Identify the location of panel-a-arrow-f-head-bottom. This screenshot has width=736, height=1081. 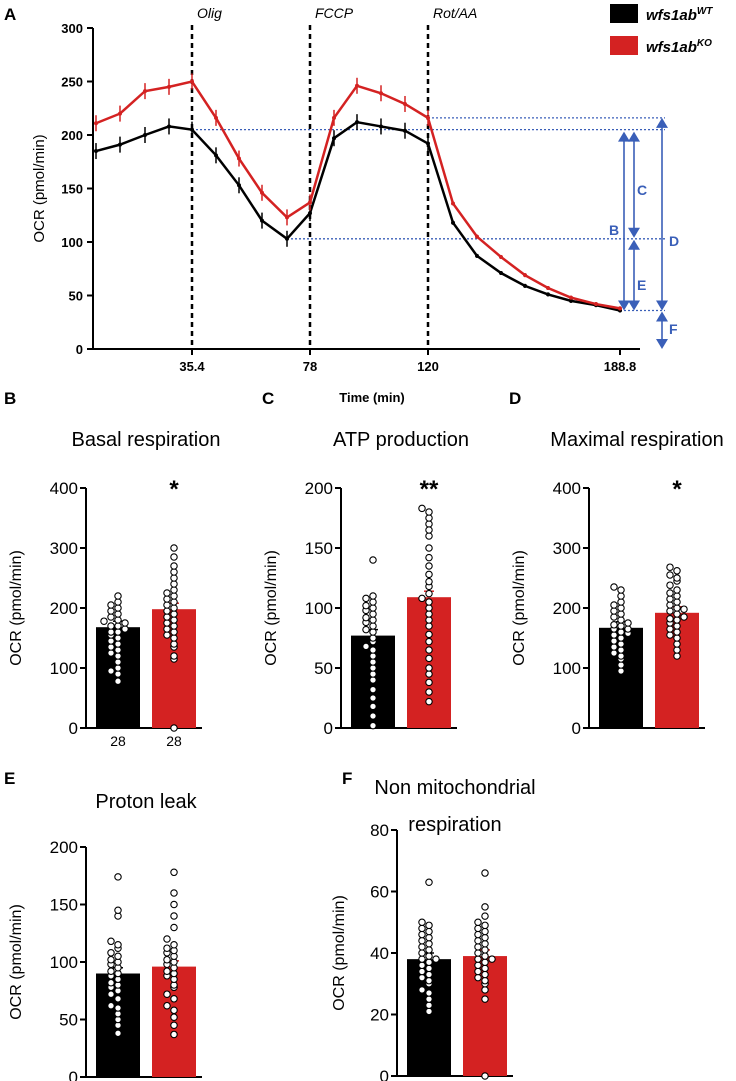
(662, 344).